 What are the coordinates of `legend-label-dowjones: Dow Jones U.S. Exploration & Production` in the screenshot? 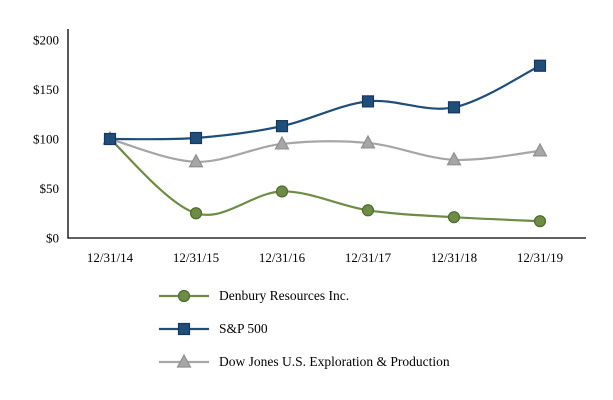 It's located at (334, 361).